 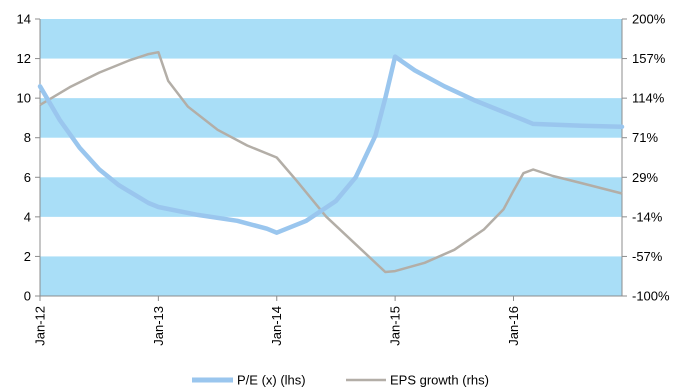 What do you see at coordinates (649, 19) in the screenshot?
I see `right-tick-label: 200%` at bounding box center [649, 19].